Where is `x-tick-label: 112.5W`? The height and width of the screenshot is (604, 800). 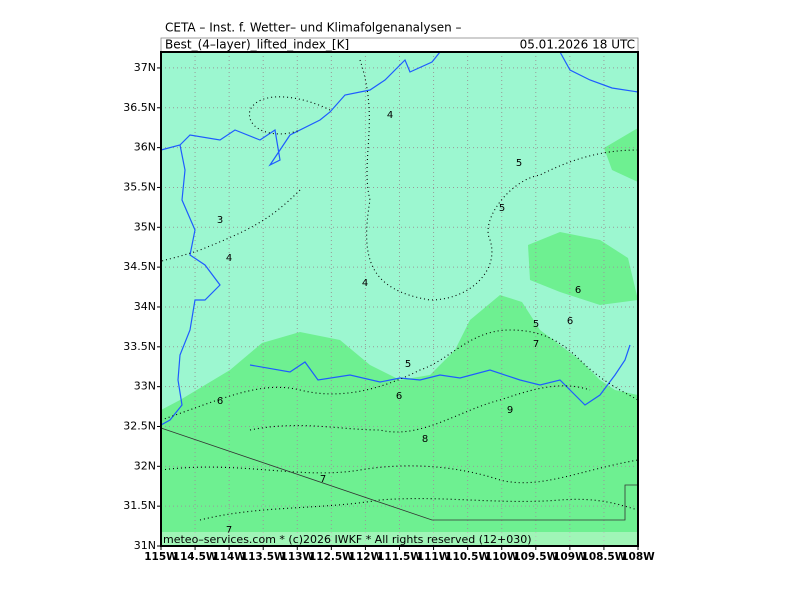
x-tick-label: 112.5W is located at coordinates (331, 557).